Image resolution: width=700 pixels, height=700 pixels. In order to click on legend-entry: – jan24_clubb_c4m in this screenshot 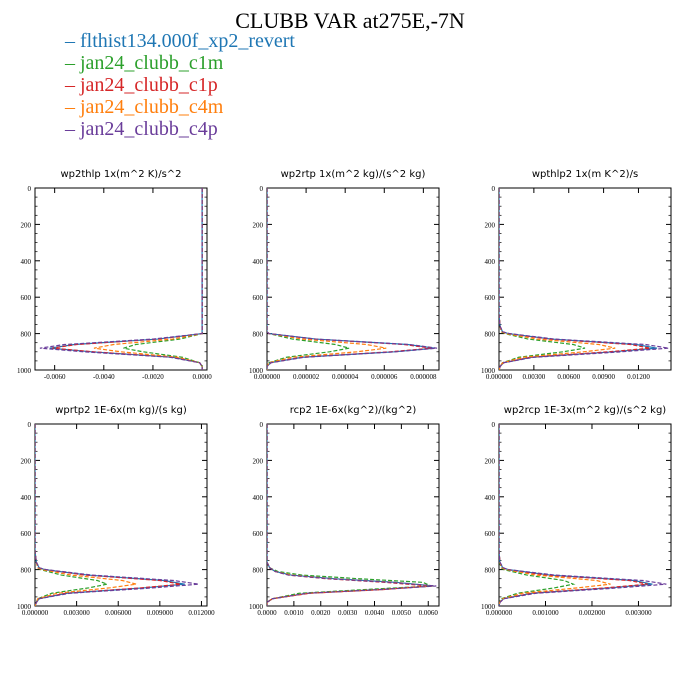, I will do `click(180, 107)`.